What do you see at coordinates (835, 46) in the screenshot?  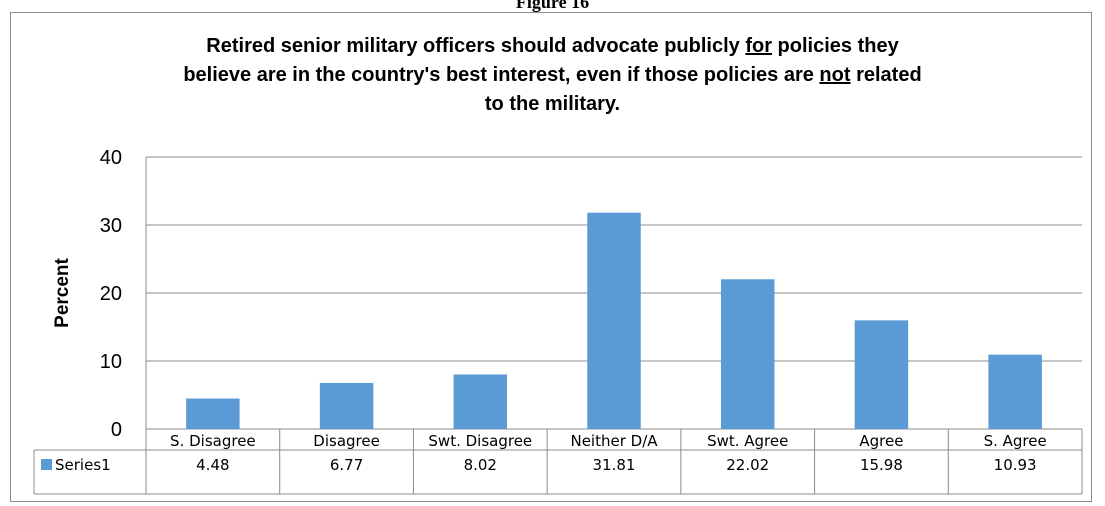 I see `chart-title-part: policies they` at bounding box center [835, 46].